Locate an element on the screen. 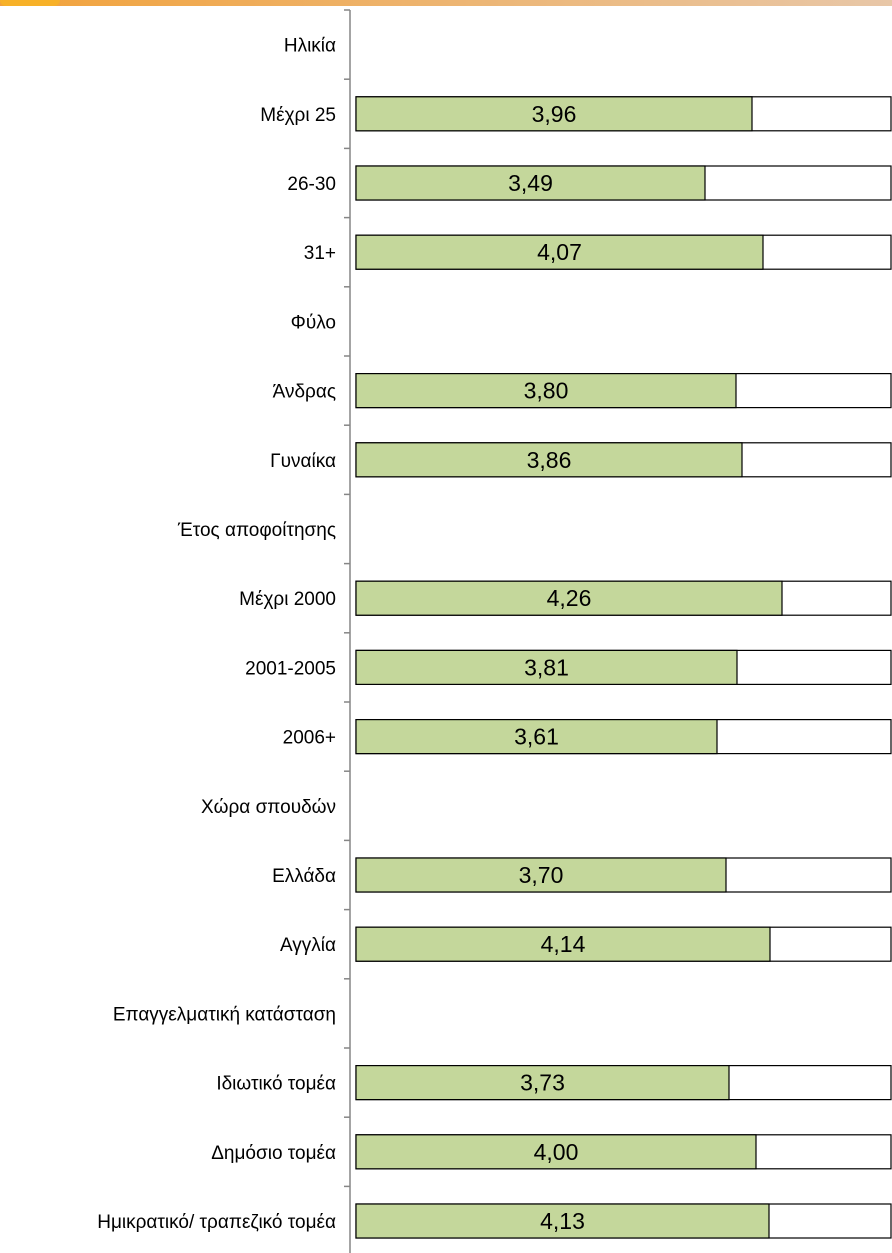  category-axis is located at coordinates (347, 631).